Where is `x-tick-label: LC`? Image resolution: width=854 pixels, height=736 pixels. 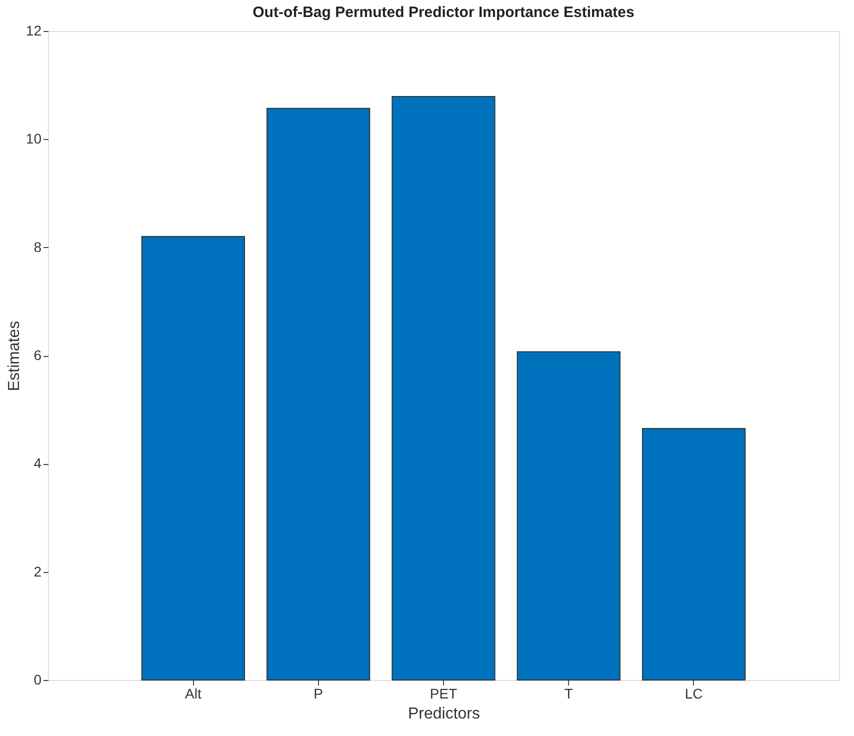 x-tick-label: LC is located at coordinates (693, 694).